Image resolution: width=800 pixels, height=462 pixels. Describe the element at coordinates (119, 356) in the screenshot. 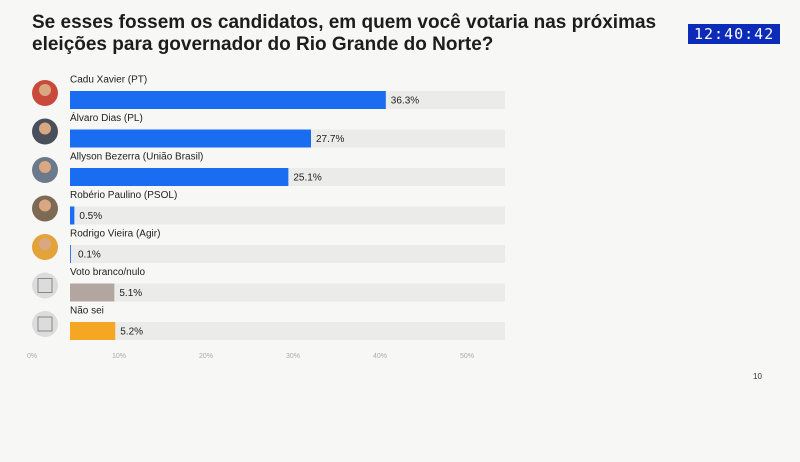

I see `x-tick-label: 10%` at that location.